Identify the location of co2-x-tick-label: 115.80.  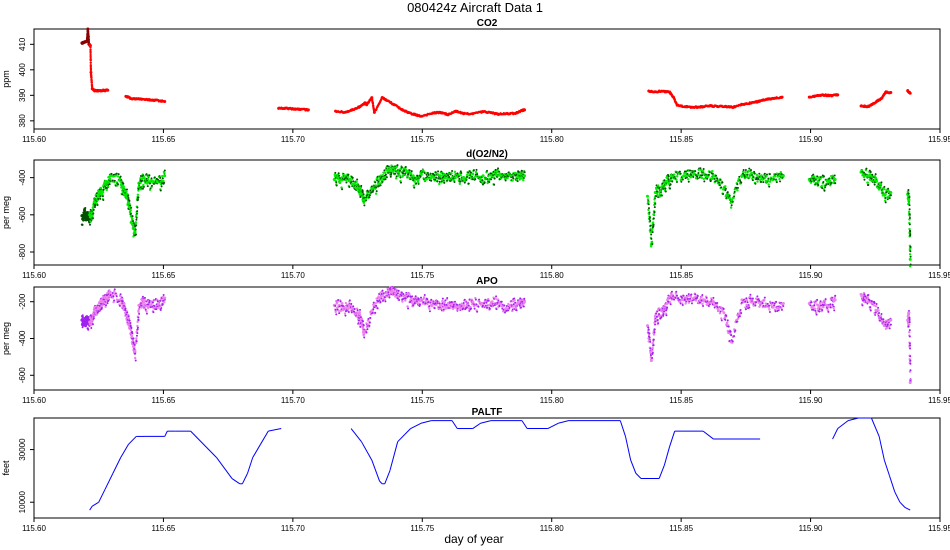
(552, 139).